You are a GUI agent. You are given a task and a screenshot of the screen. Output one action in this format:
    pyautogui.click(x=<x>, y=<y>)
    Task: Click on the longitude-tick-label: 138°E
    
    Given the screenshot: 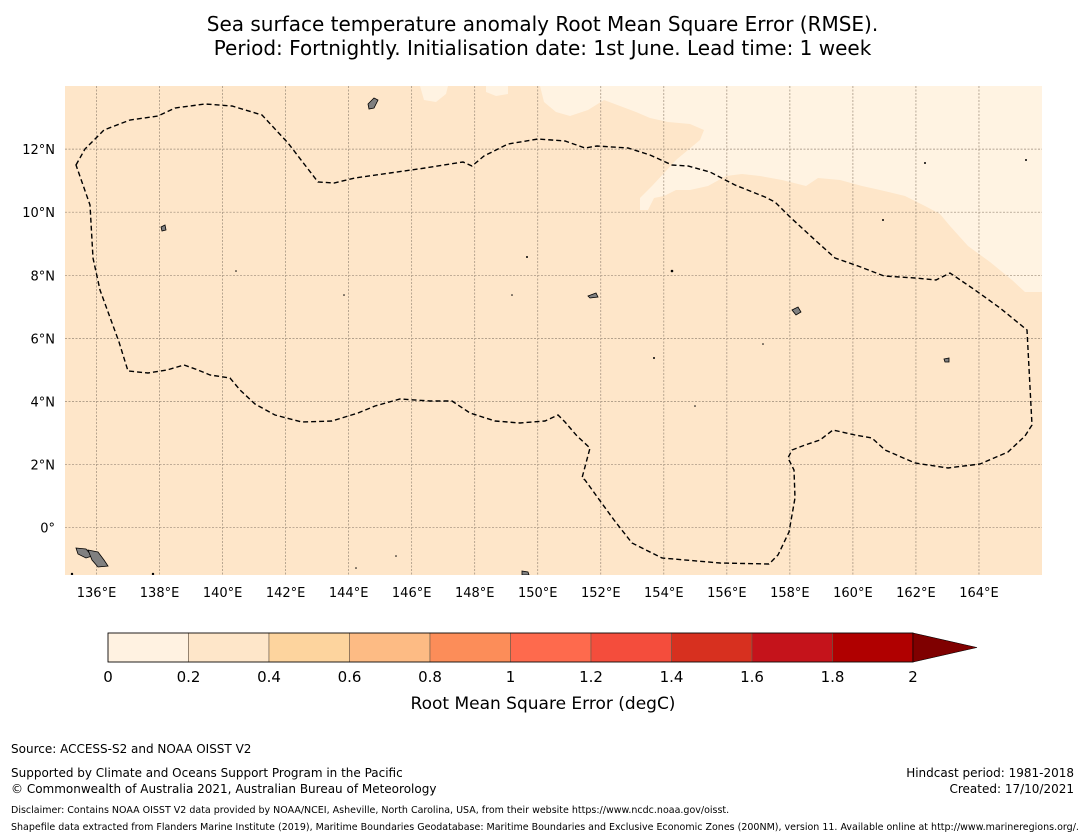 What is the action you would take?
    pyautogui.click(x=160, y=593)
    